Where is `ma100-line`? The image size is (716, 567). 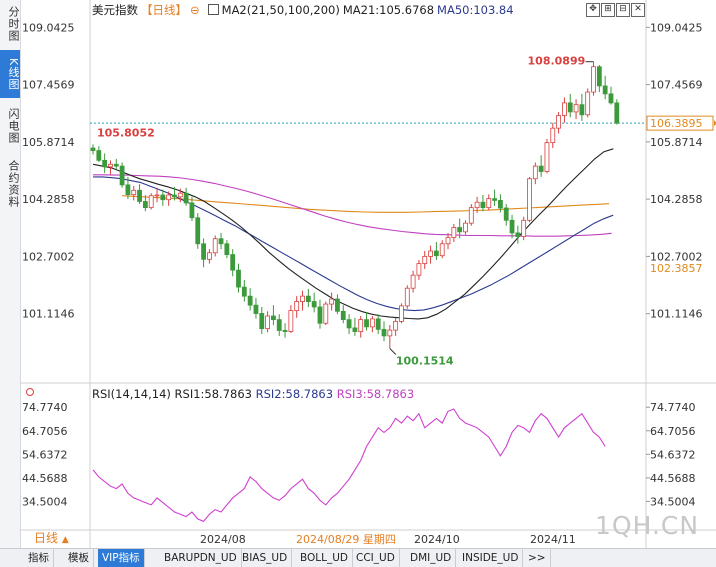 ma100-line is located at coordinates (352, 205).